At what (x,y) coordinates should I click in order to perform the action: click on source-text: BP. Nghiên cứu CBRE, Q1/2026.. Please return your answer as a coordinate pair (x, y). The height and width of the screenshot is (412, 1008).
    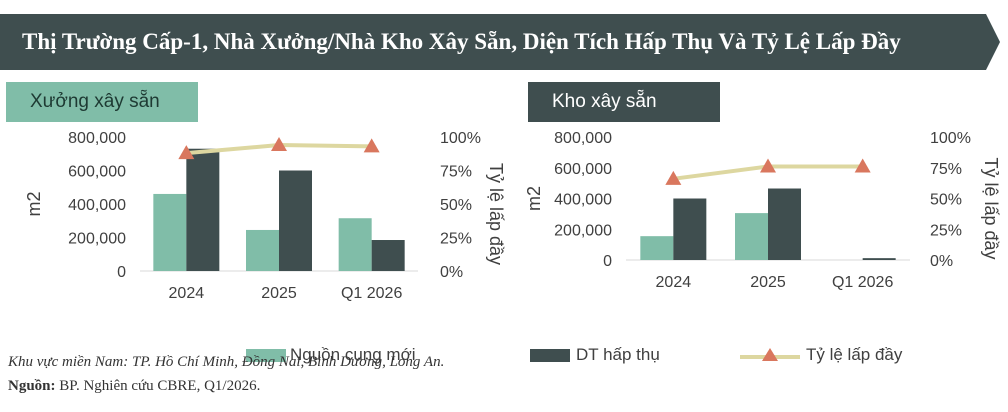
    Looking at the image, I should click on (158, 386).